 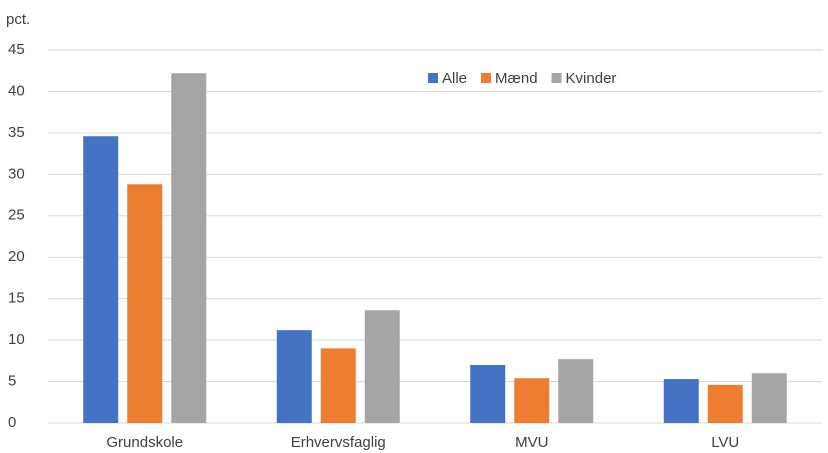 What do you see at coordinates (16, 173) in the screenshot?
I see `y-tick-label: 30` at bounding box center [16, 173].